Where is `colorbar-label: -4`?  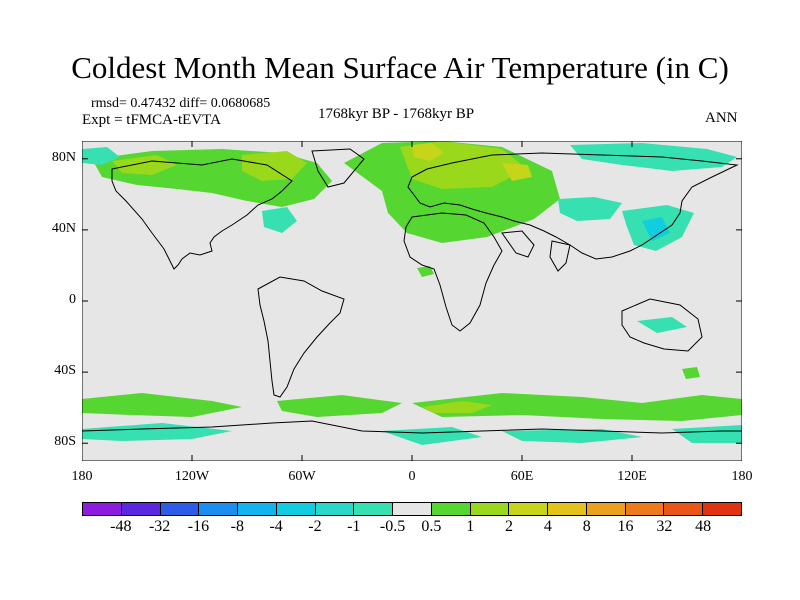 colorbar-label: -4 is located at coordinates (276, 526).